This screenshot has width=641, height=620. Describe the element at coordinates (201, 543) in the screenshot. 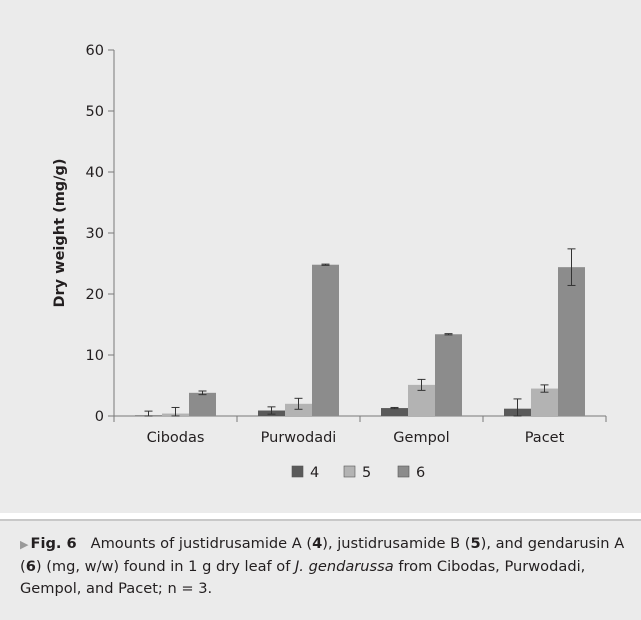

I see `caption-part: Amounts of justidrusamide A (` at that location.